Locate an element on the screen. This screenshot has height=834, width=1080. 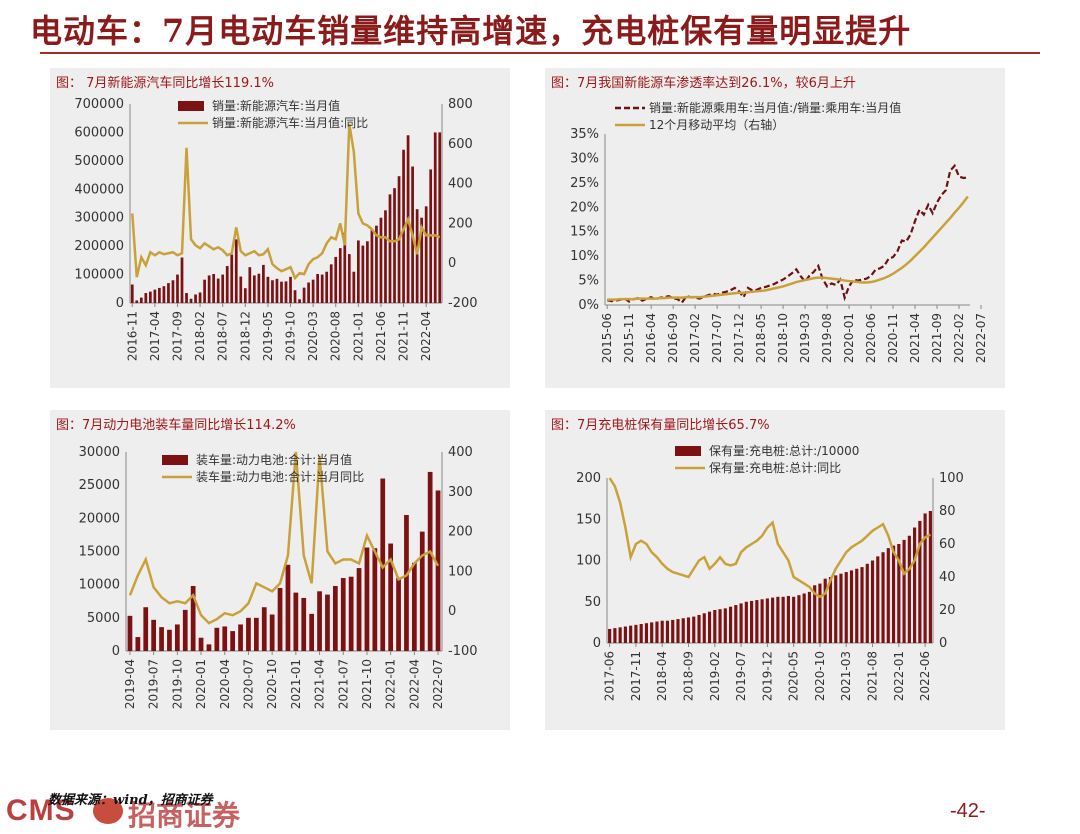
legend-label: 销量:新能源乘用车:当月值:/销量:乘用车:当月值 is located at coordinates (775, 107).